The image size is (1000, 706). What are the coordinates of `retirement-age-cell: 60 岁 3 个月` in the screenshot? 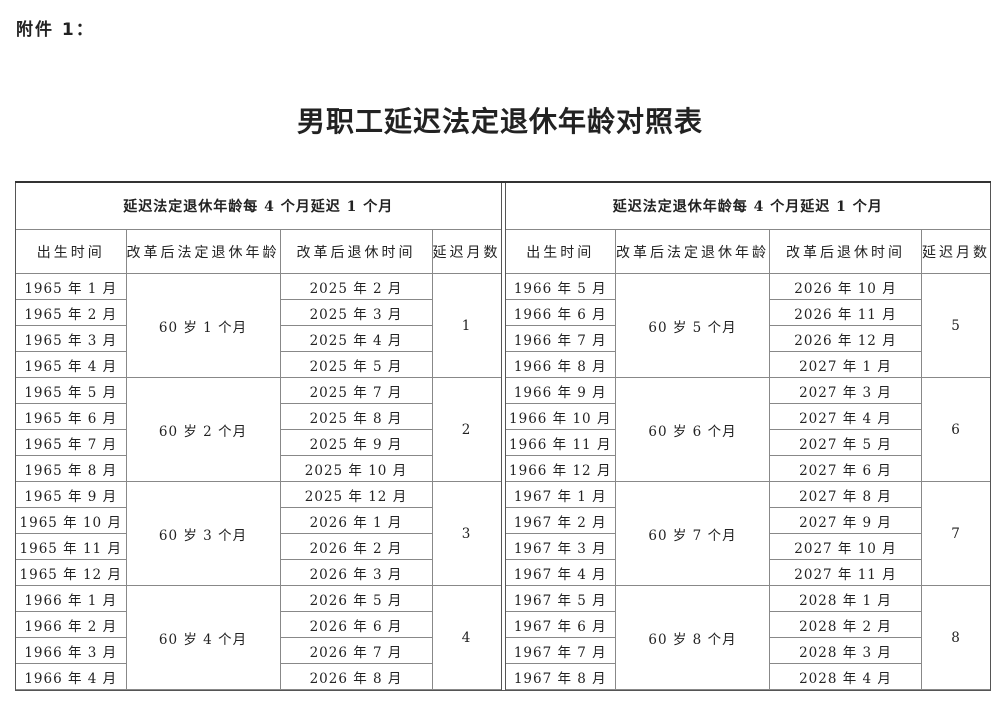 It's located at (203, 533).